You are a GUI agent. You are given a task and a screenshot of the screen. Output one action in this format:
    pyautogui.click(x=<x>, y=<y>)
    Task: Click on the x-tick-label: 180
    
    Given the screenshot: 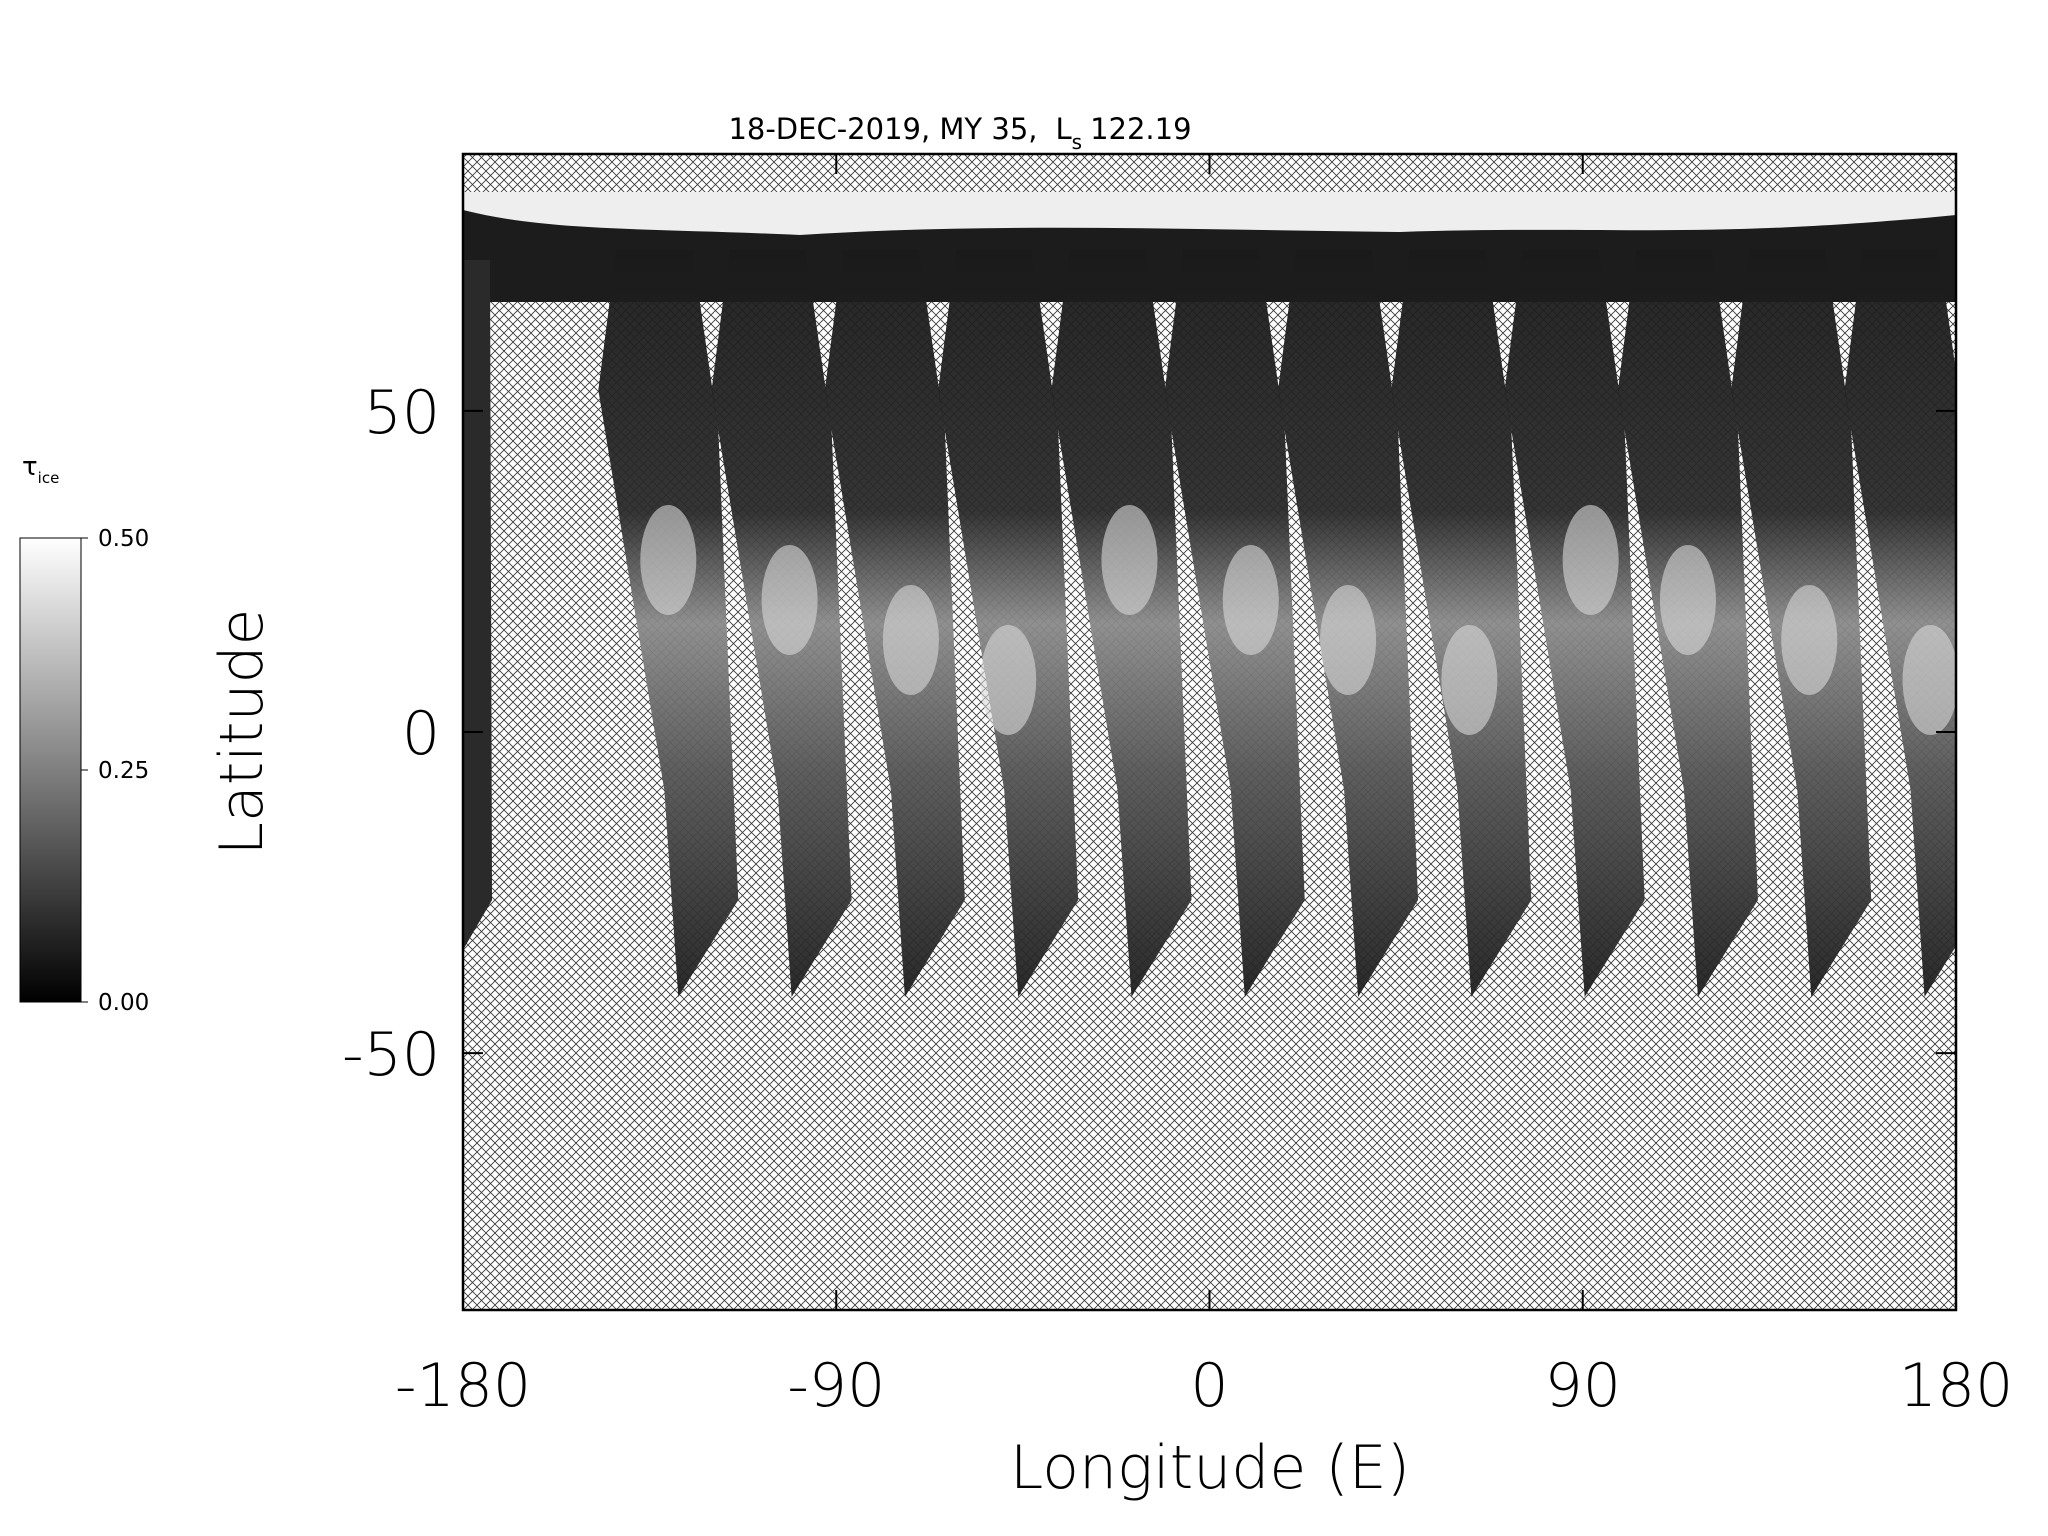 What is the action you would take?
    pyautogui.click(x=1956, y=1386)
    